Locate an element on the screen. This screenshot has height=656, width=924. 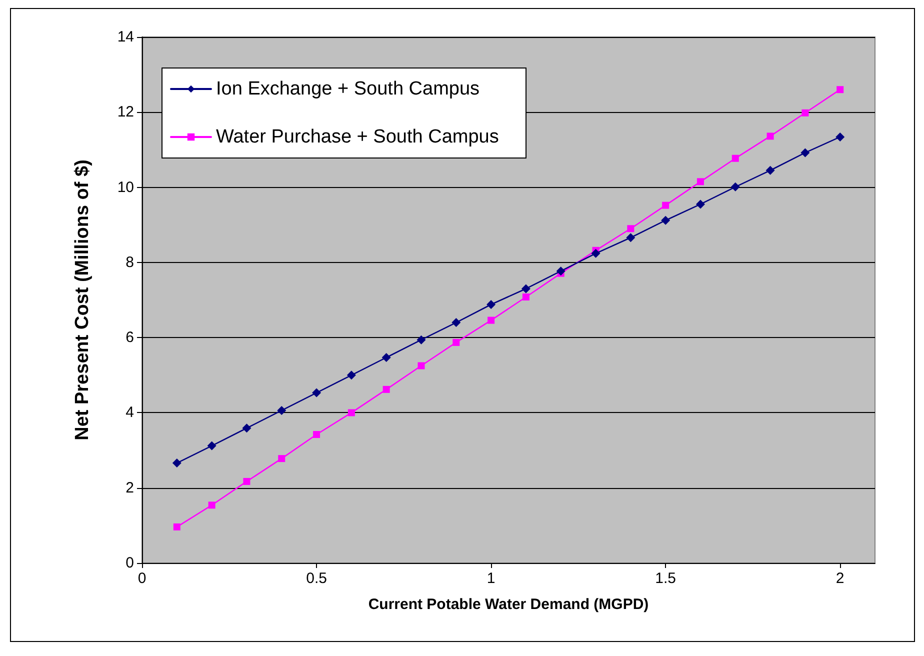
y-tick-label: 8 is located at coordinates (130, 262).